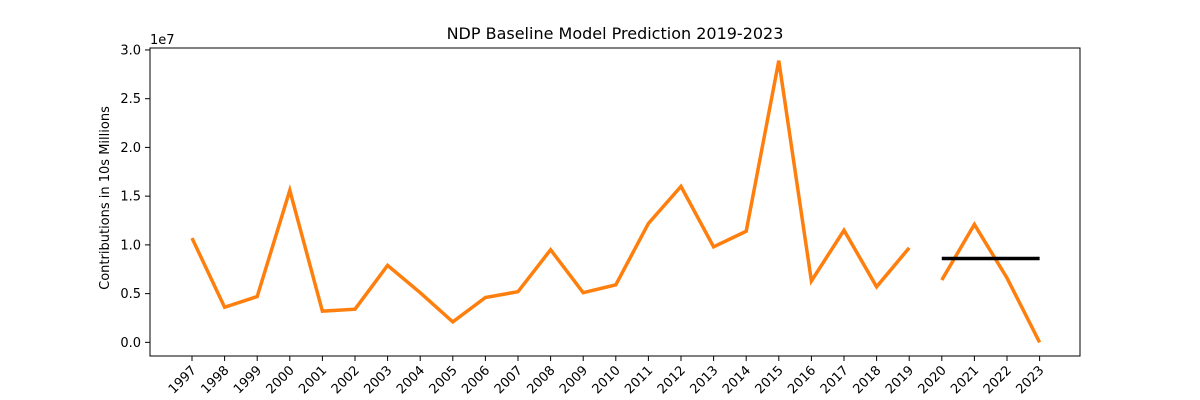 The height and width of the screenshot is (400, 1200). Describe the element at coordinates (130, 343) in the screenshot. I see `y-tick-label: 0.0` at that location.